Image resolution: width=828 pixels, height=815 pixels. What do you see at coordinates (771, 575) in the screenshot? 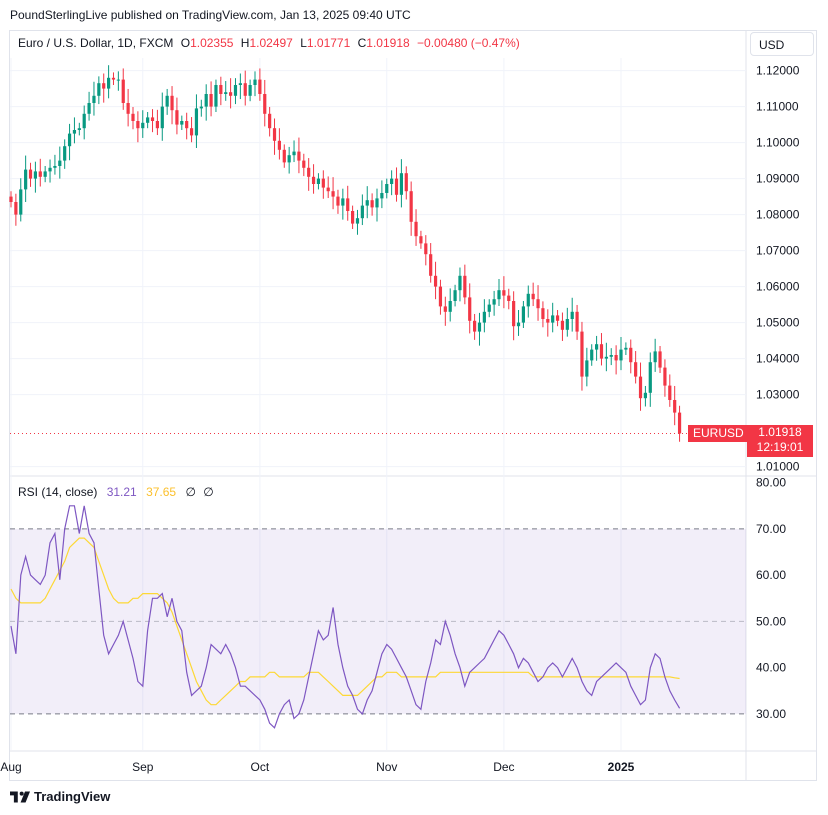
I see `rsi-tick-label: 60.00` at bounding box center [771, 575].